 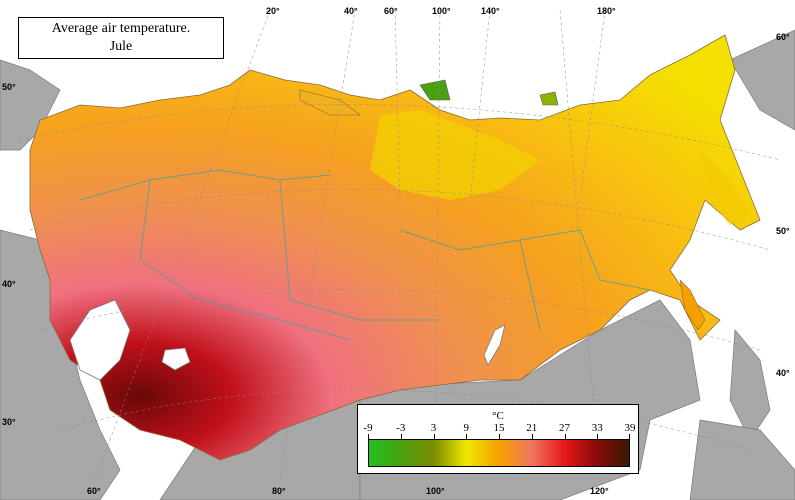 I want to click on legend-tick-label: 15, so click(x=499, y=428).